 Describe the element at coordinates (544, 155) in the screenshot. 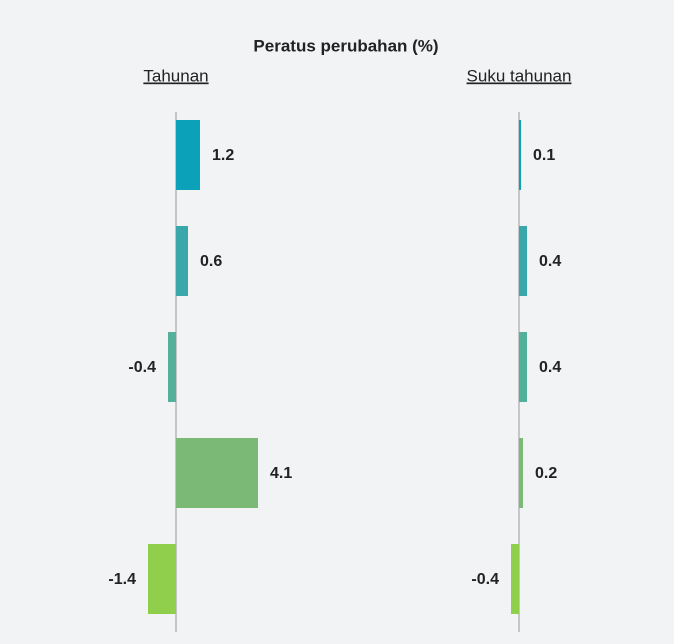

I see `value-label: 0.1` at that location.